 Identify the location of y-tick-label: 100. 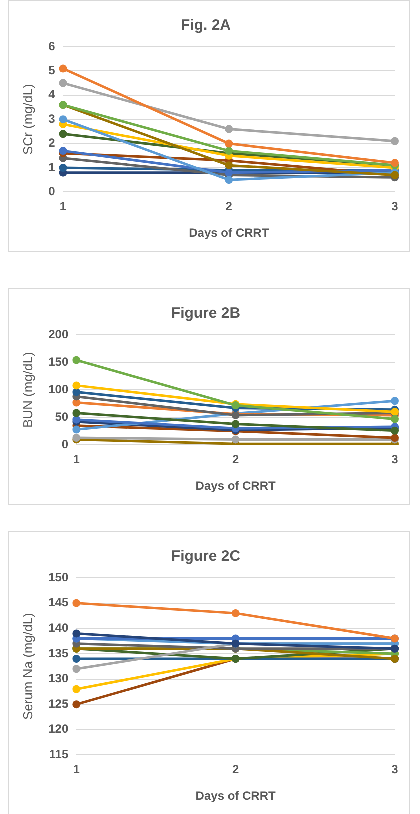
(58, 389).